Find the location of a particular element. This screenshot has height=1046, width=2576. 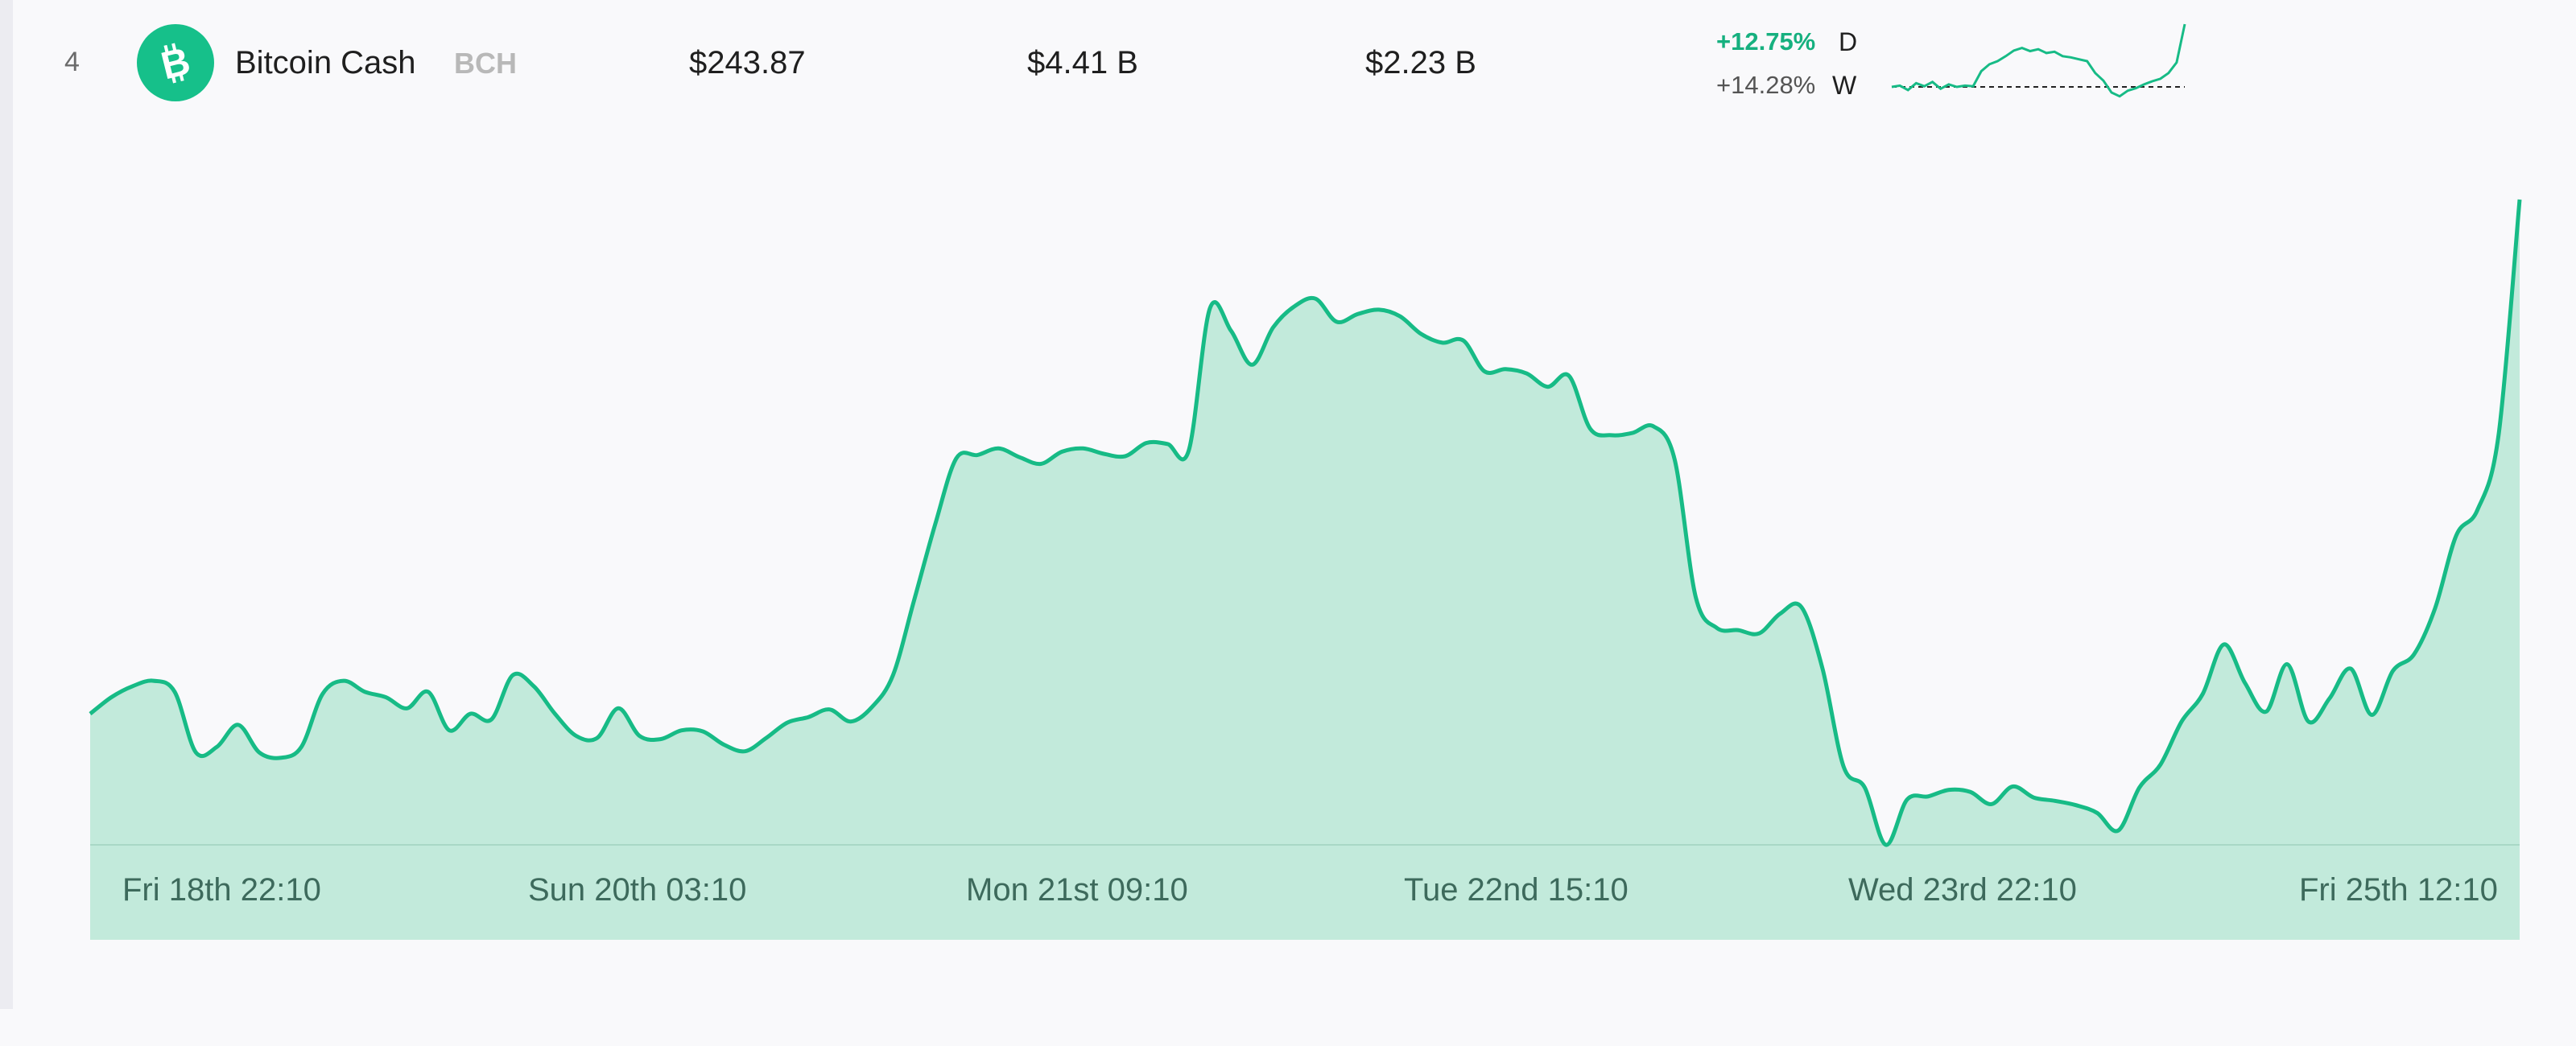

price-value: $243.87 is located at coordinates (747, 63).